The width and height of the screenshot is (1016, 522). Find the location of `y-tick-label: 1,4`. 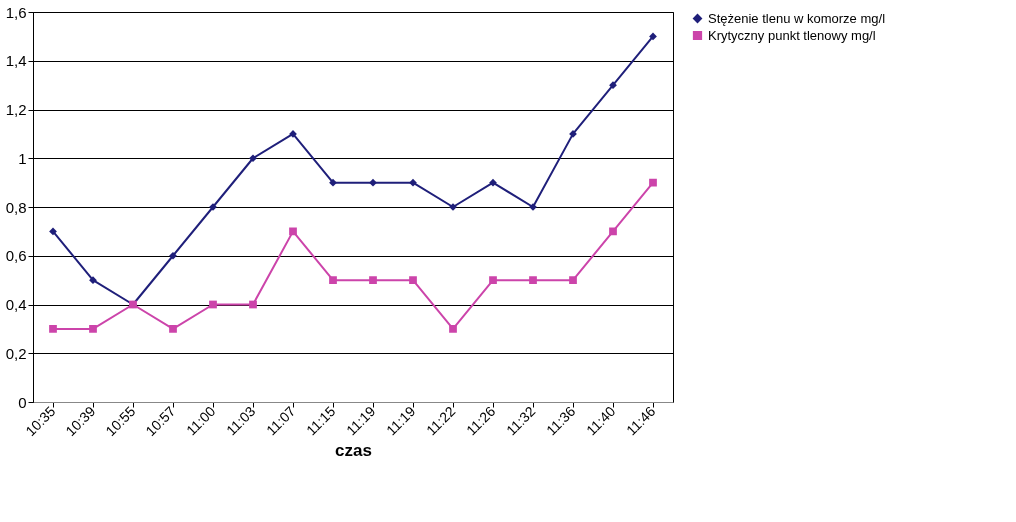

y-tick-label: 1,4 is located at coordinates (16, 61).